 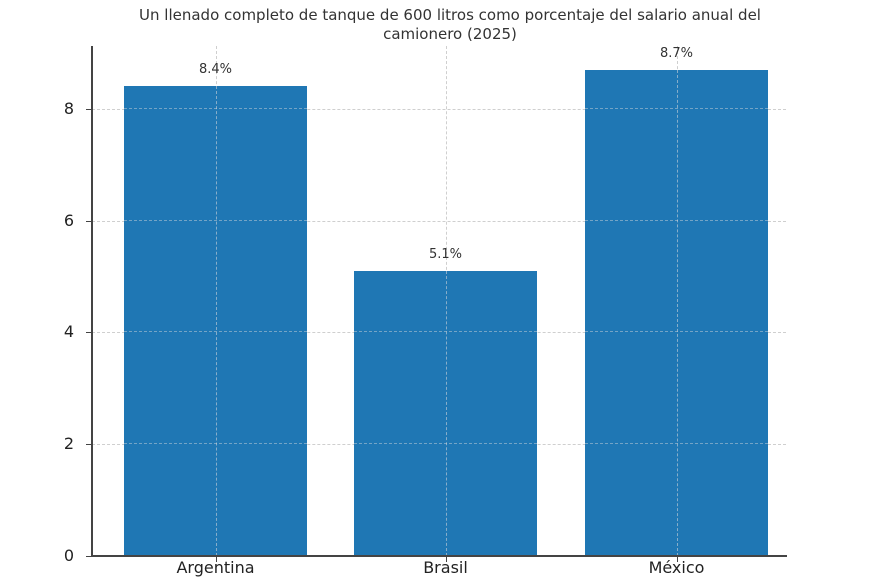 What do you see at coordinates (445, 567) in the screenshot?
I see `x-tick-label: Brasil` at bounding box center [445, 567].